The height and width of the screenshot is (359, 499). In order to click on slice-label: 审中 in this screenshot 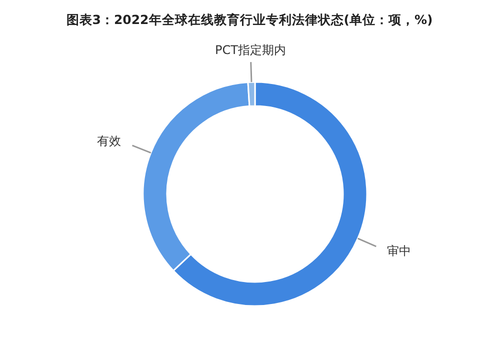, I will do `click(399, 251)`.